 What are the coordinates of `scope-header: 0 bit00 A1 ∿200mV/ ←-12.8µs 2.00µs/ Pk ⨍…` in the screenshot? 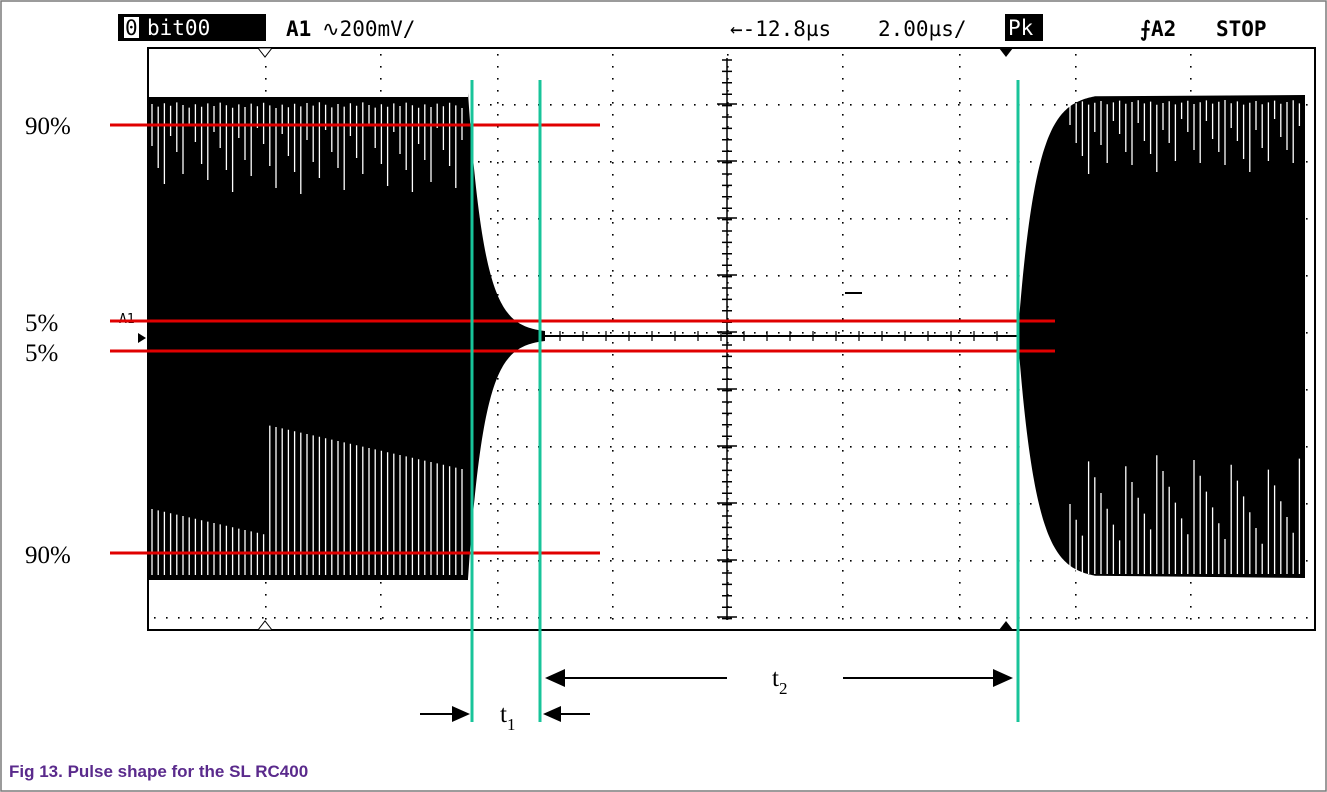 It's located at (692, 27).